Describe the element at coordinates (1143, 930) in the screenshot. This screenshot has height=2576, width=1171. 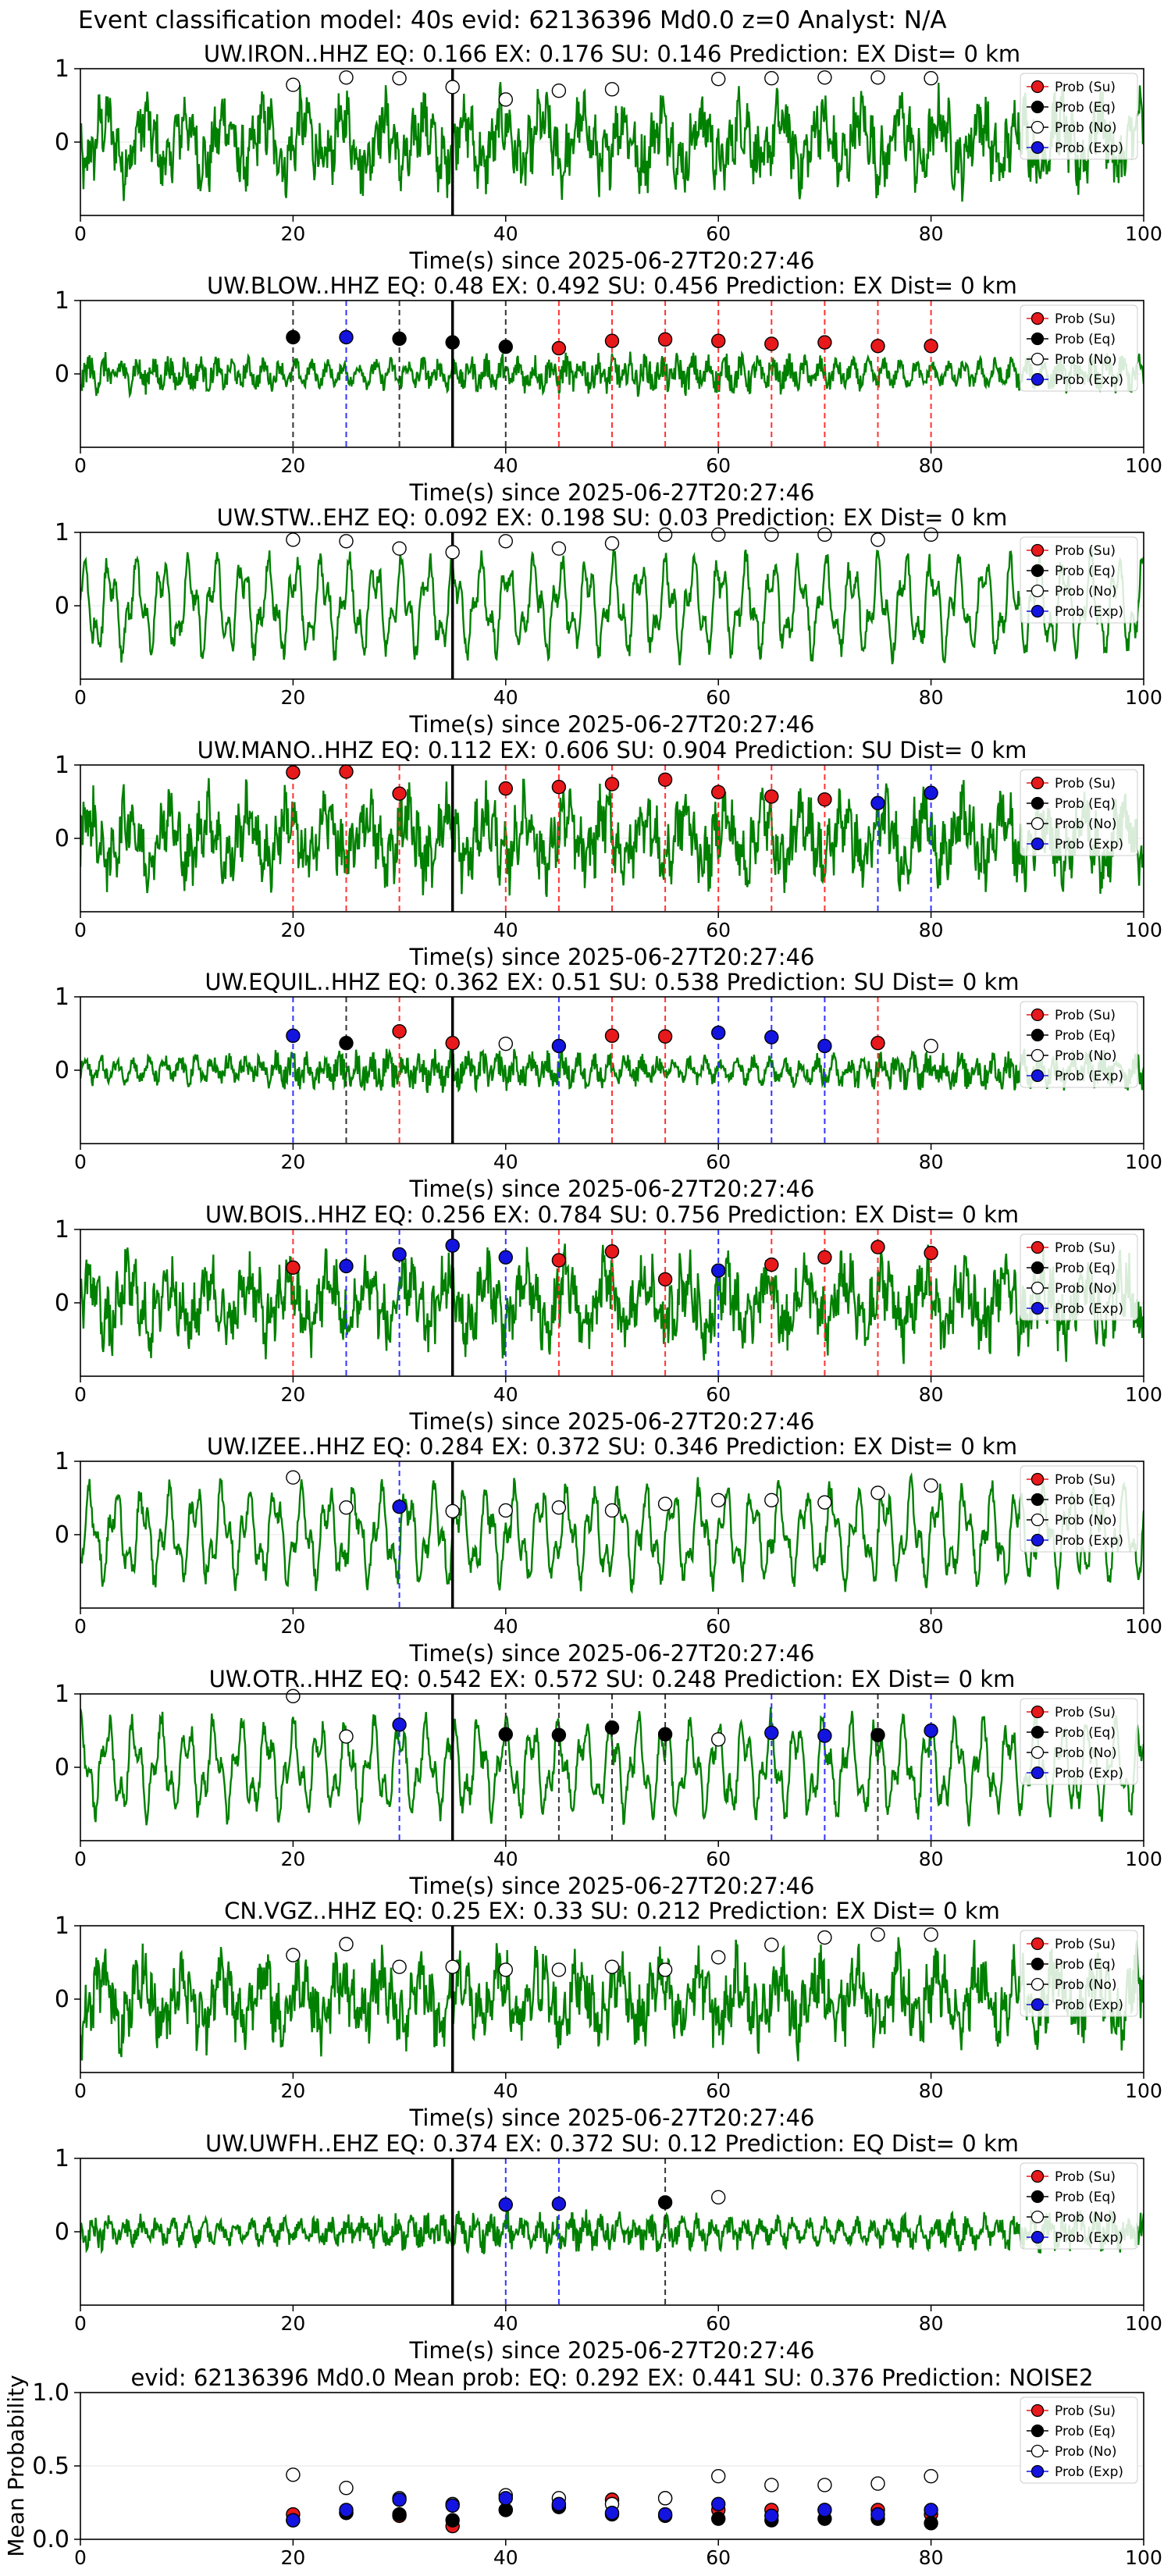
I see `x-tick-label: 100` at that location.